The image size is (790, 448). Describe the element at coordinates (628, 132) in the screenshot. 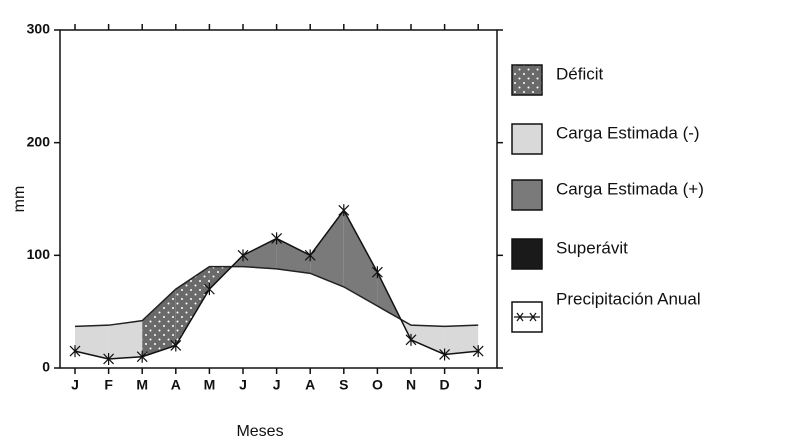

I see `legend-label: Carga Estimada (-)` at that location.